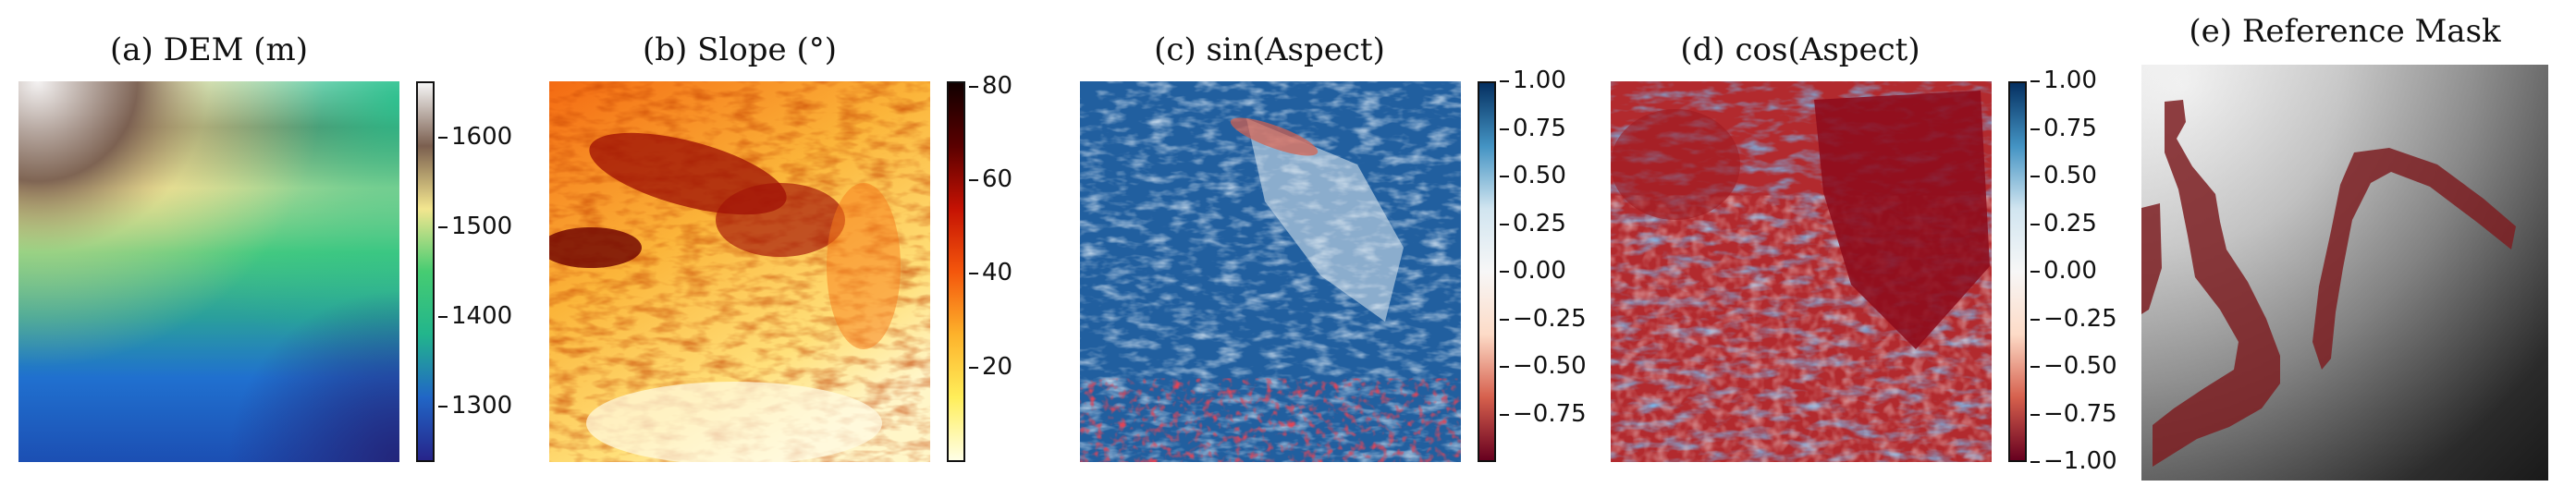 This screenshot has height=499, width=2576. Describe the element at coordinates (2063, 271) in the screenshot. I see `cos-aspect-tick: 0.00` at that location.